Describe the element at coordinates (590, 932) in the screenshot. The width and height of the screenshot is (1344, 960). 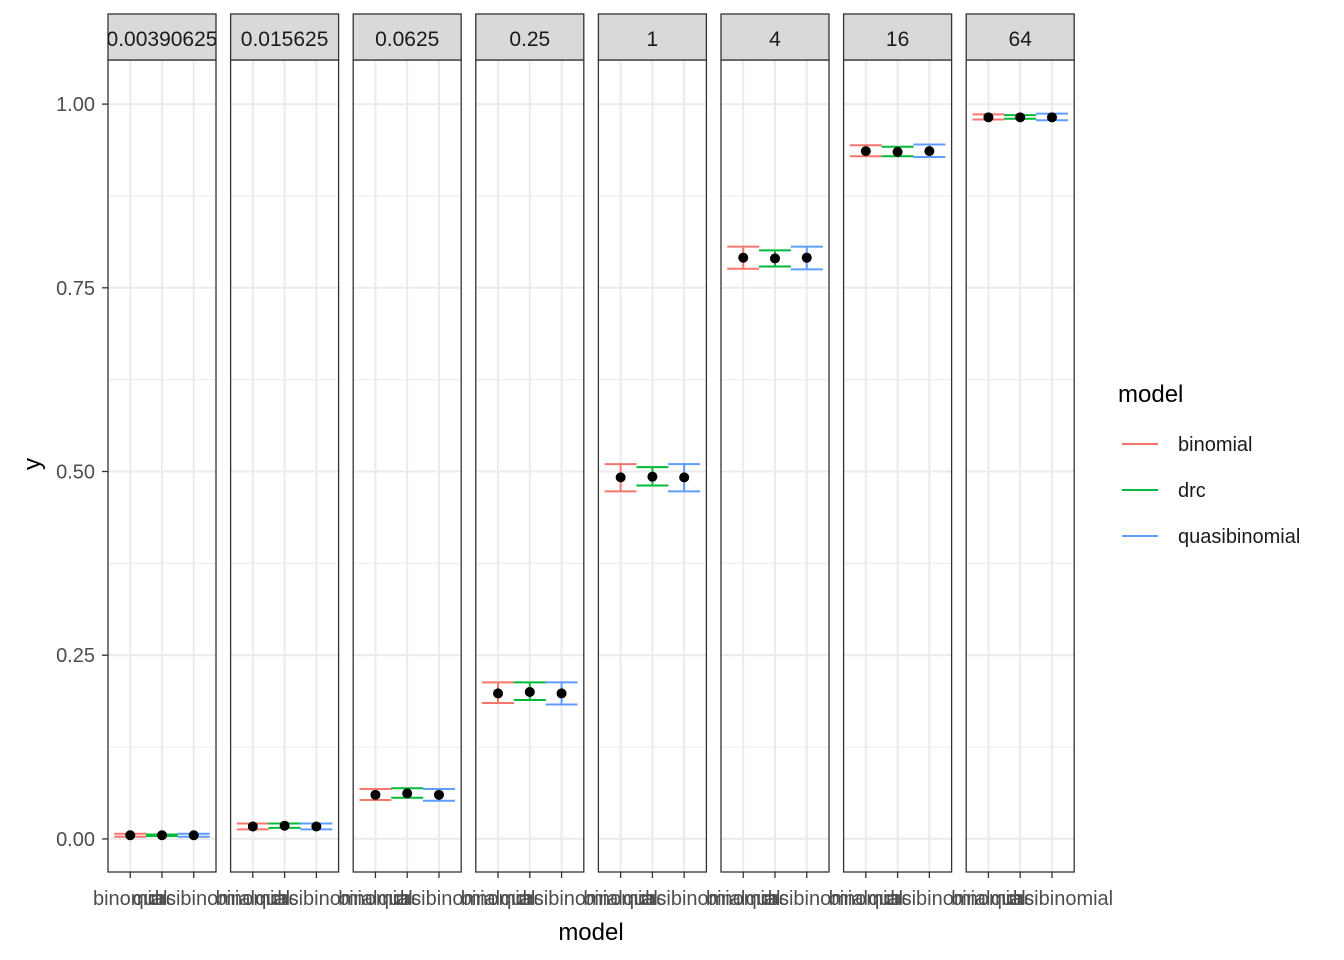
I see `x-axis-title: model` at that location.